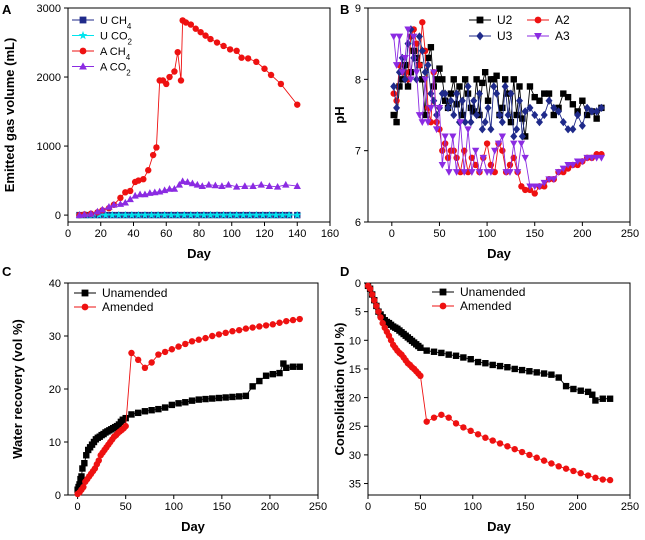  Describe the element at coordinates (358, 9) in the screenshot. I see `y-tick-label: 9` at that location.